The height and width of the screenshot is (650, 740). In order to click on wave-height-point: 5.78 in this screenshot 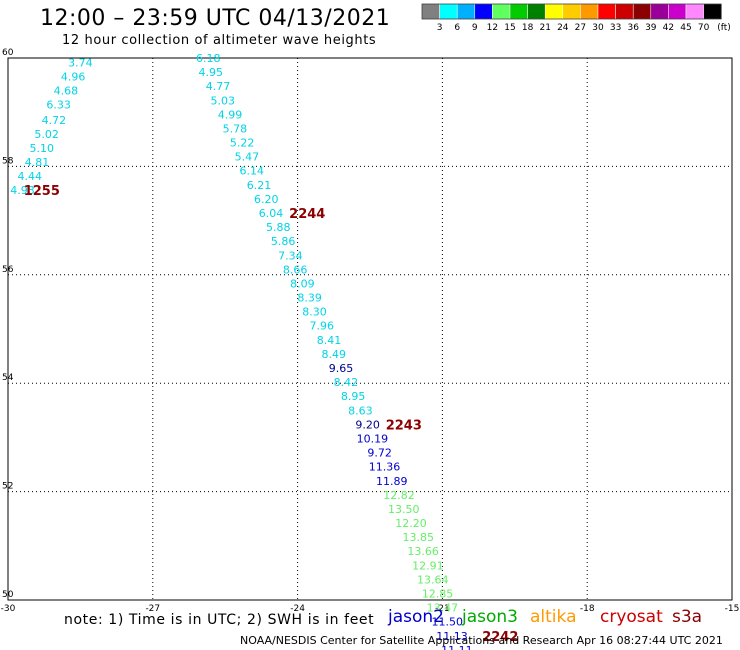, I will do `click(235, 128)`.